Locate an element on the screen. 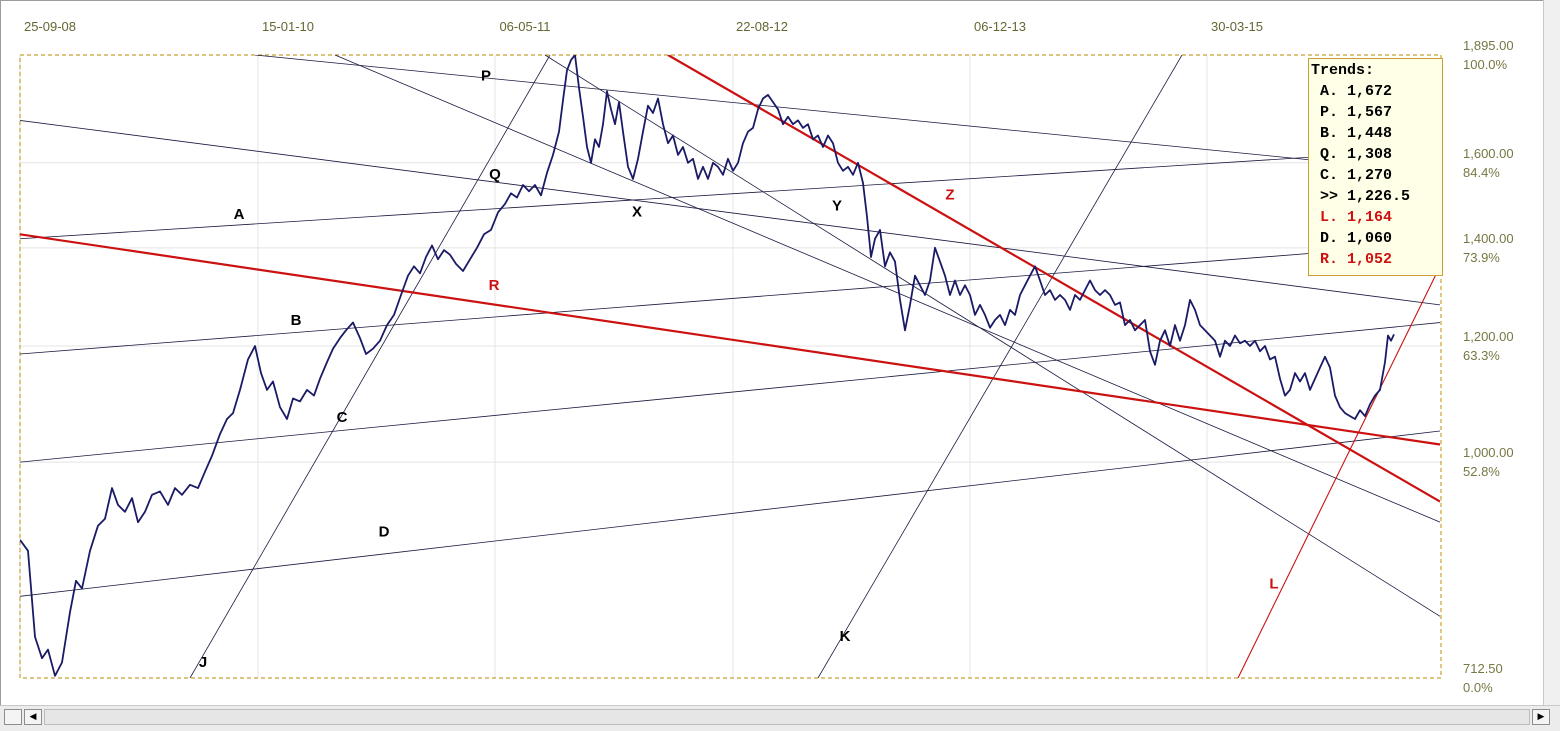 The width and height of the screenshot is (1560, 731). line-label-r: R is located at coordinates (494, 285).